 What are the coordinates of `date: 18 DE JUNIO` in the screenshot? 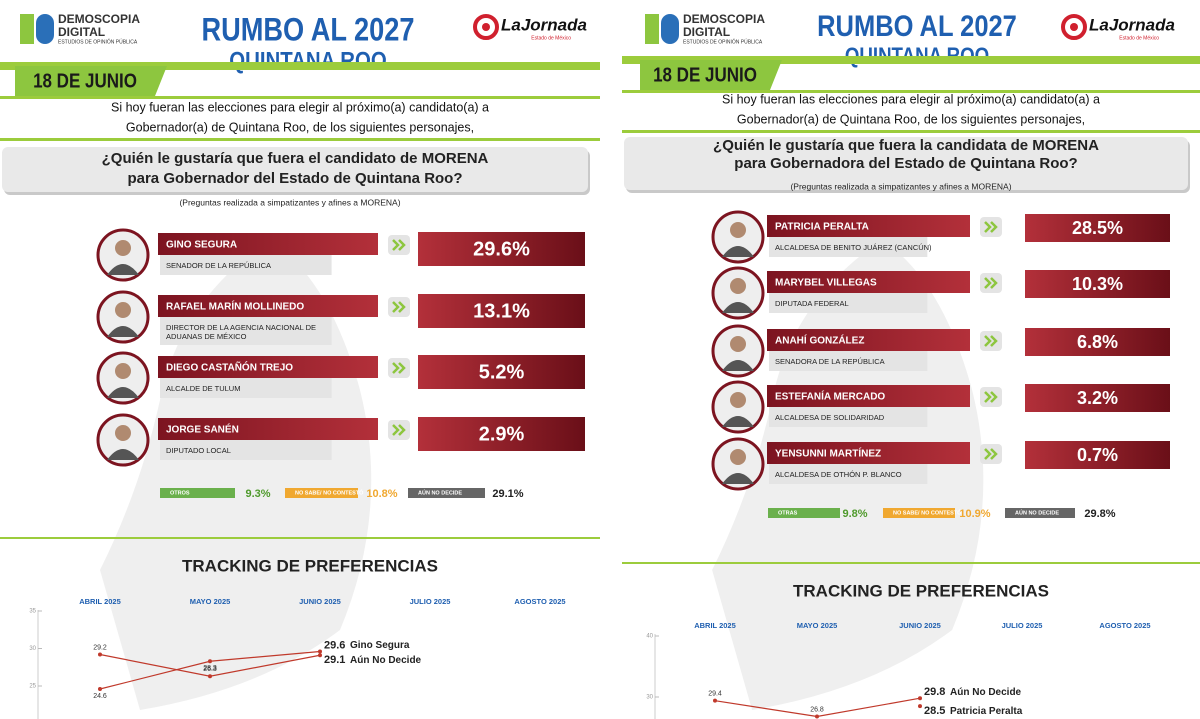 It's located at (85, 80).